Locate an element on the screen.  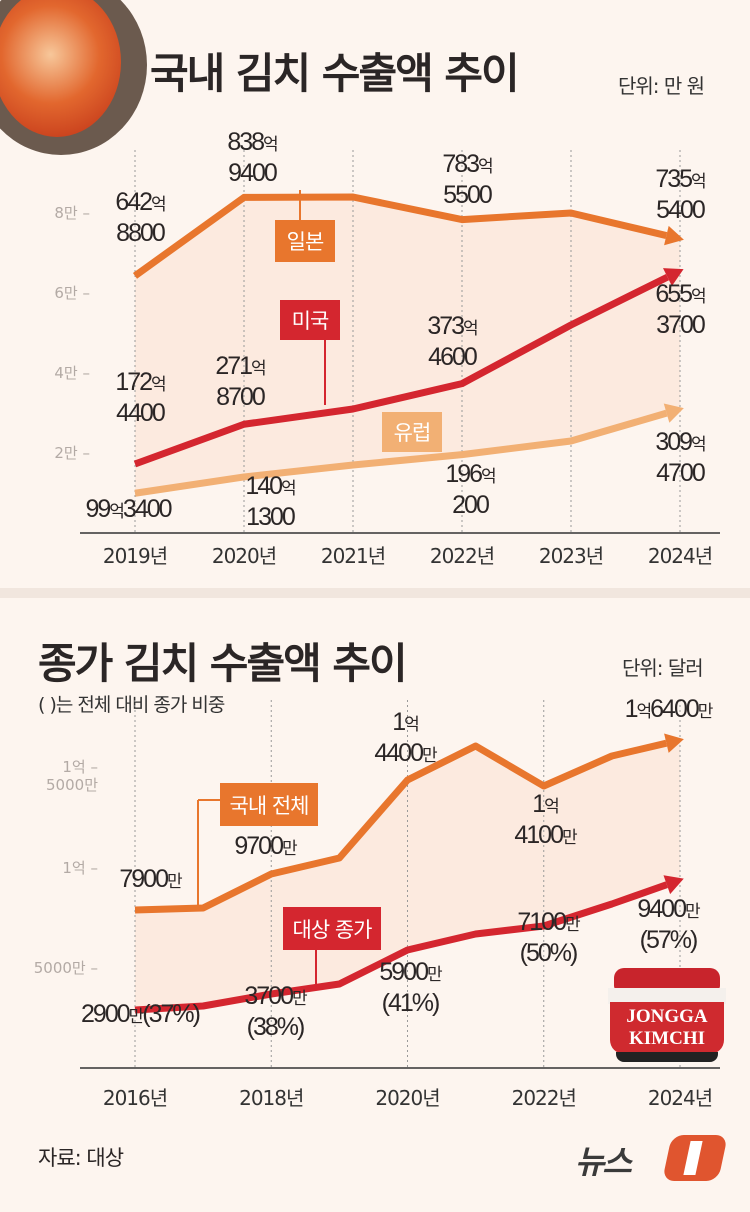
data-label-국내 전체-2016년: 7900만 is located at coordinates (150, 879).